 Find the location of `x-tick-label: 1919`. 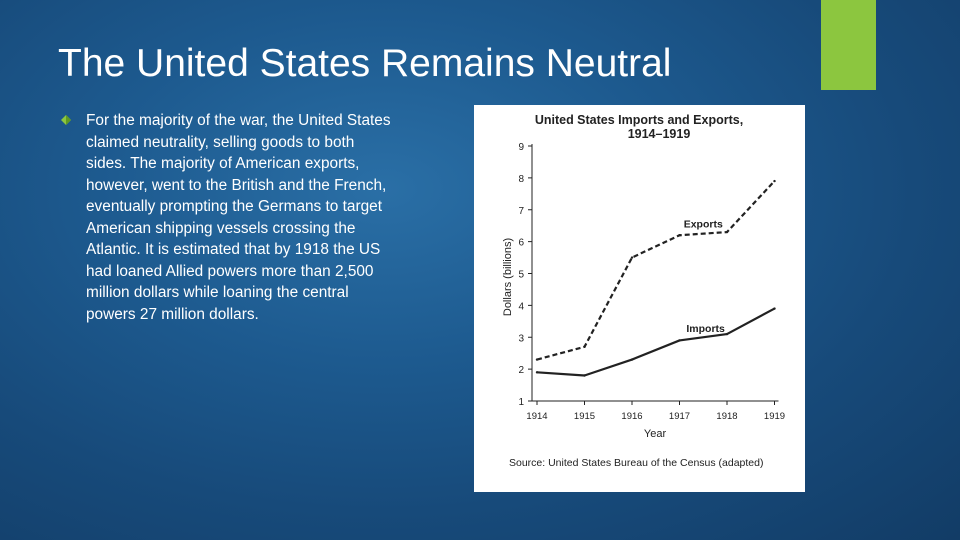

x-tick-label: 1919 is located at coordinates (774, 416).